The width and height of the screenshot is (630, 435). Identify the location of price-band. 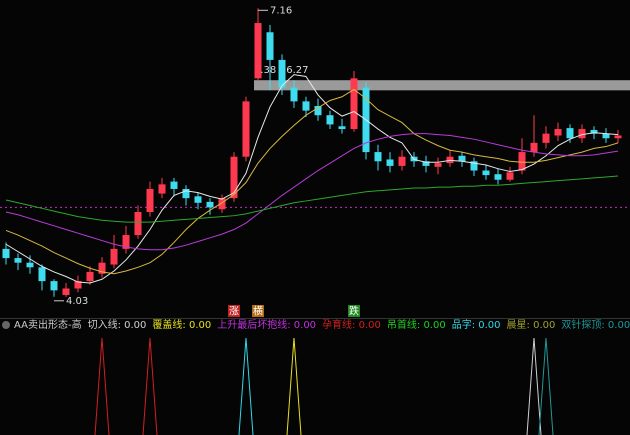
(442, 85).